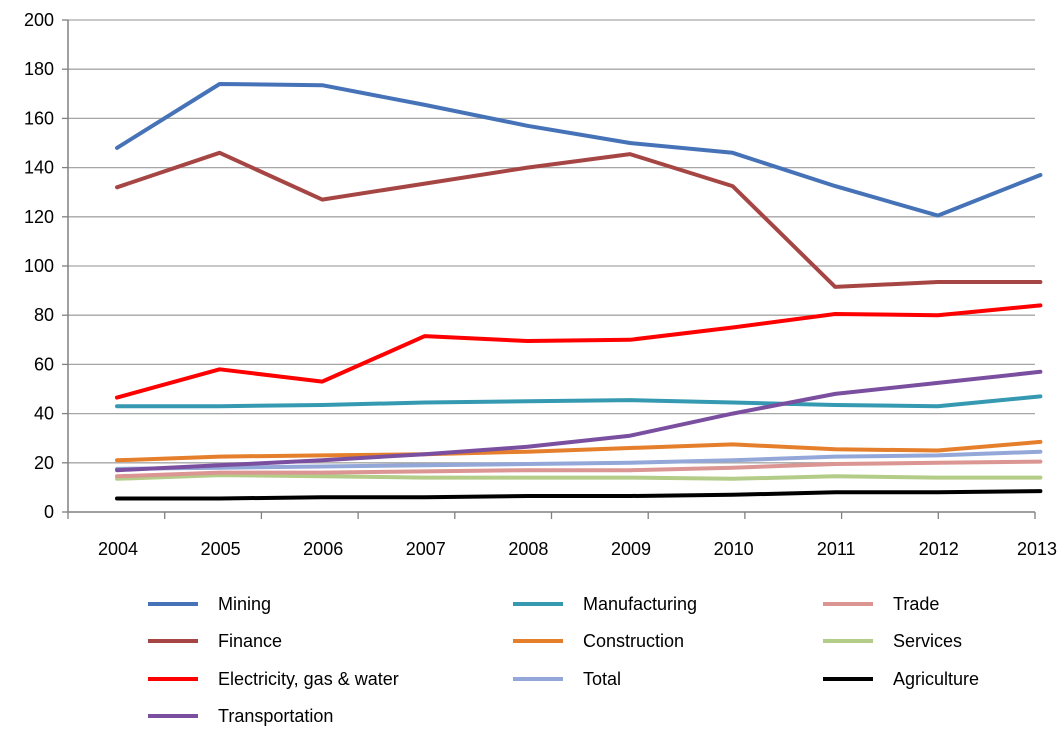  Describe the element at coordinates (579, 351) in the screenshot. I see `series-line-electricity-gas-water` at that location.